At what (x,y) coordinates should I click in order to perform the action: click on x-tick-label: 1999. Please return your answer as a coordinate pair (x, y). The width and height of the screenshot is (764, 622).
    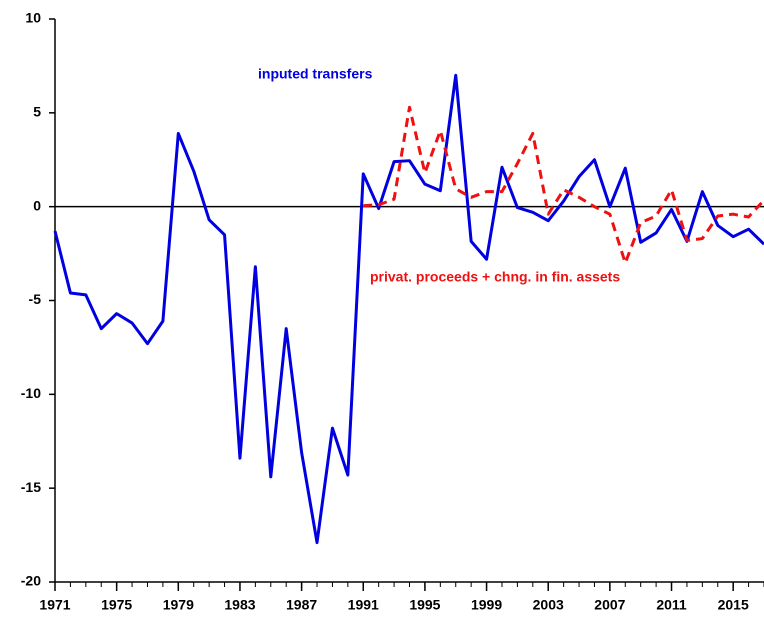
    Looking at the image, I should click on (486, 605).